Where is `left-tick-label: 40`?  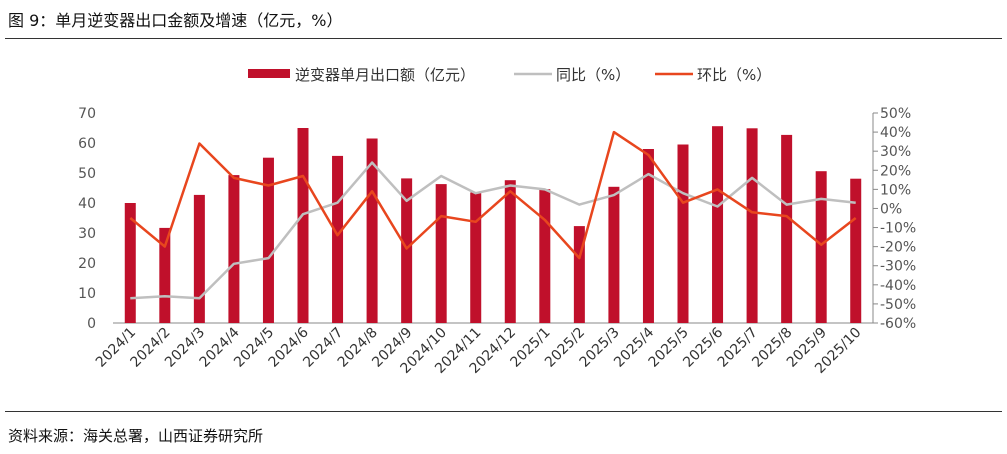 left-tick-label: 40 is located at coordinates (87, 204).